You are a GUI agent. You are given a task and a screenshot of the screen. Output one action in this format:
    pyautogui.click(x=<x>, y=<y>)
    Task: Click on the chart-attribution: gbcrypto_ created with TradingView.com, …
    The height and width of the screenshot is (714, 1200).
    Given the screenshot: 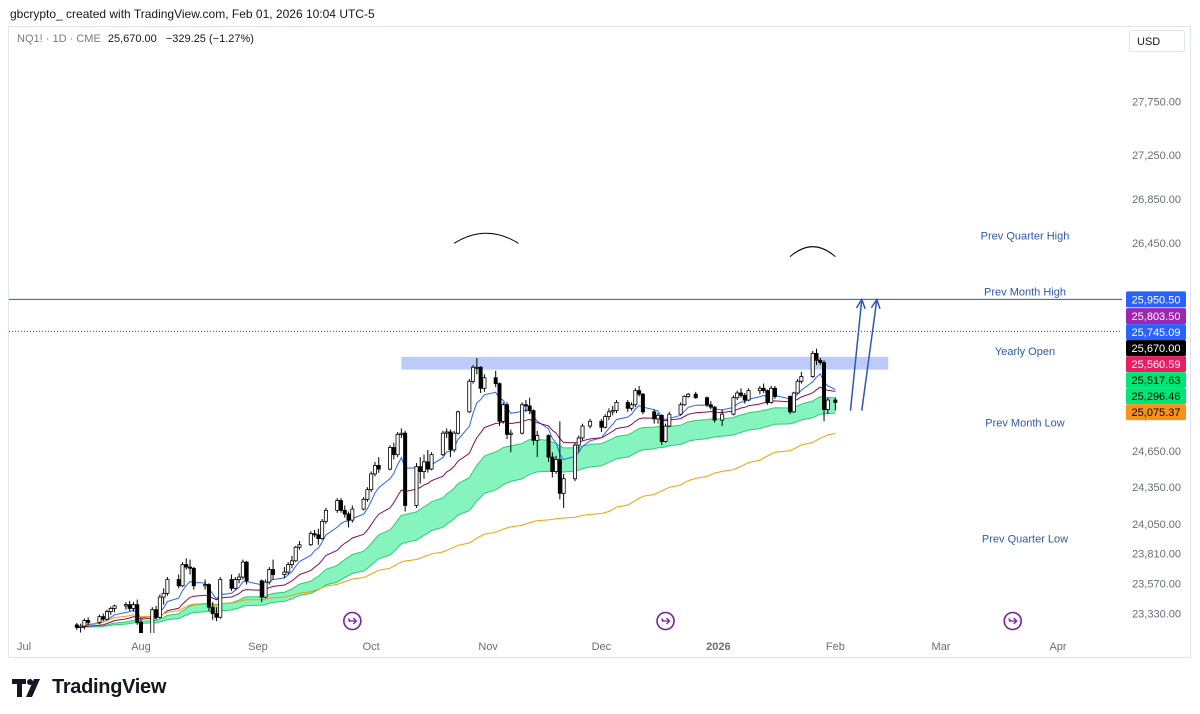 What is the action you would take?
    pyautogui.click(x=192, y=14)
    